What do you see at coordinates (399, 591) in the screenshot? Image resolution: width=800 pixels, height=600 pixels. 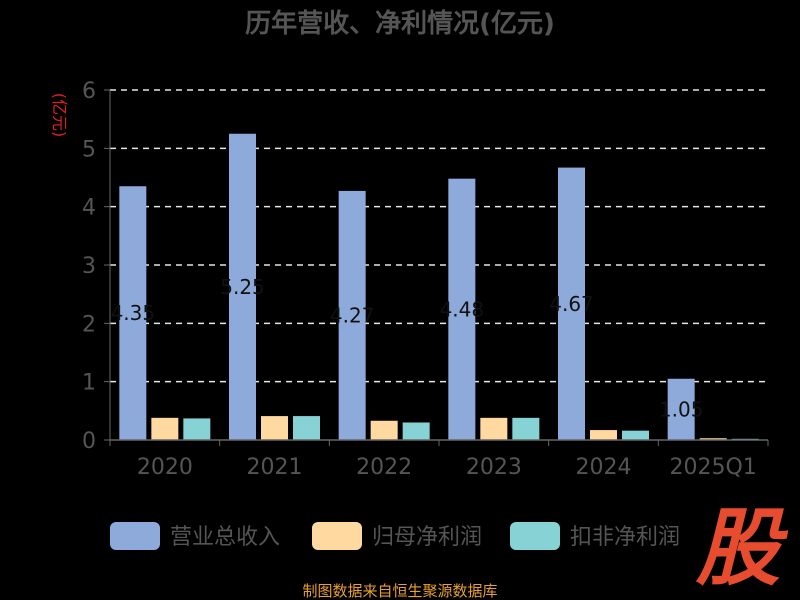 I see `source-note: 制图数据来自恒生聚源数据库` at bounding box center [399, 591].